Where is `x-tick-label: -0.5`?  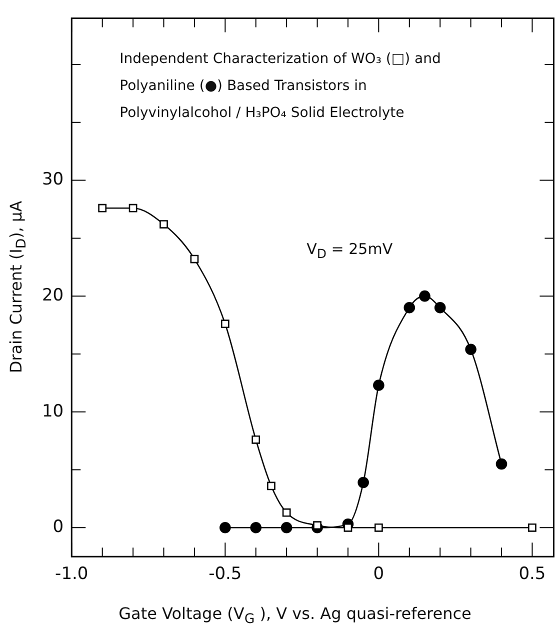
x-tick-label: -0.5 is located at coordinates (225, 574).